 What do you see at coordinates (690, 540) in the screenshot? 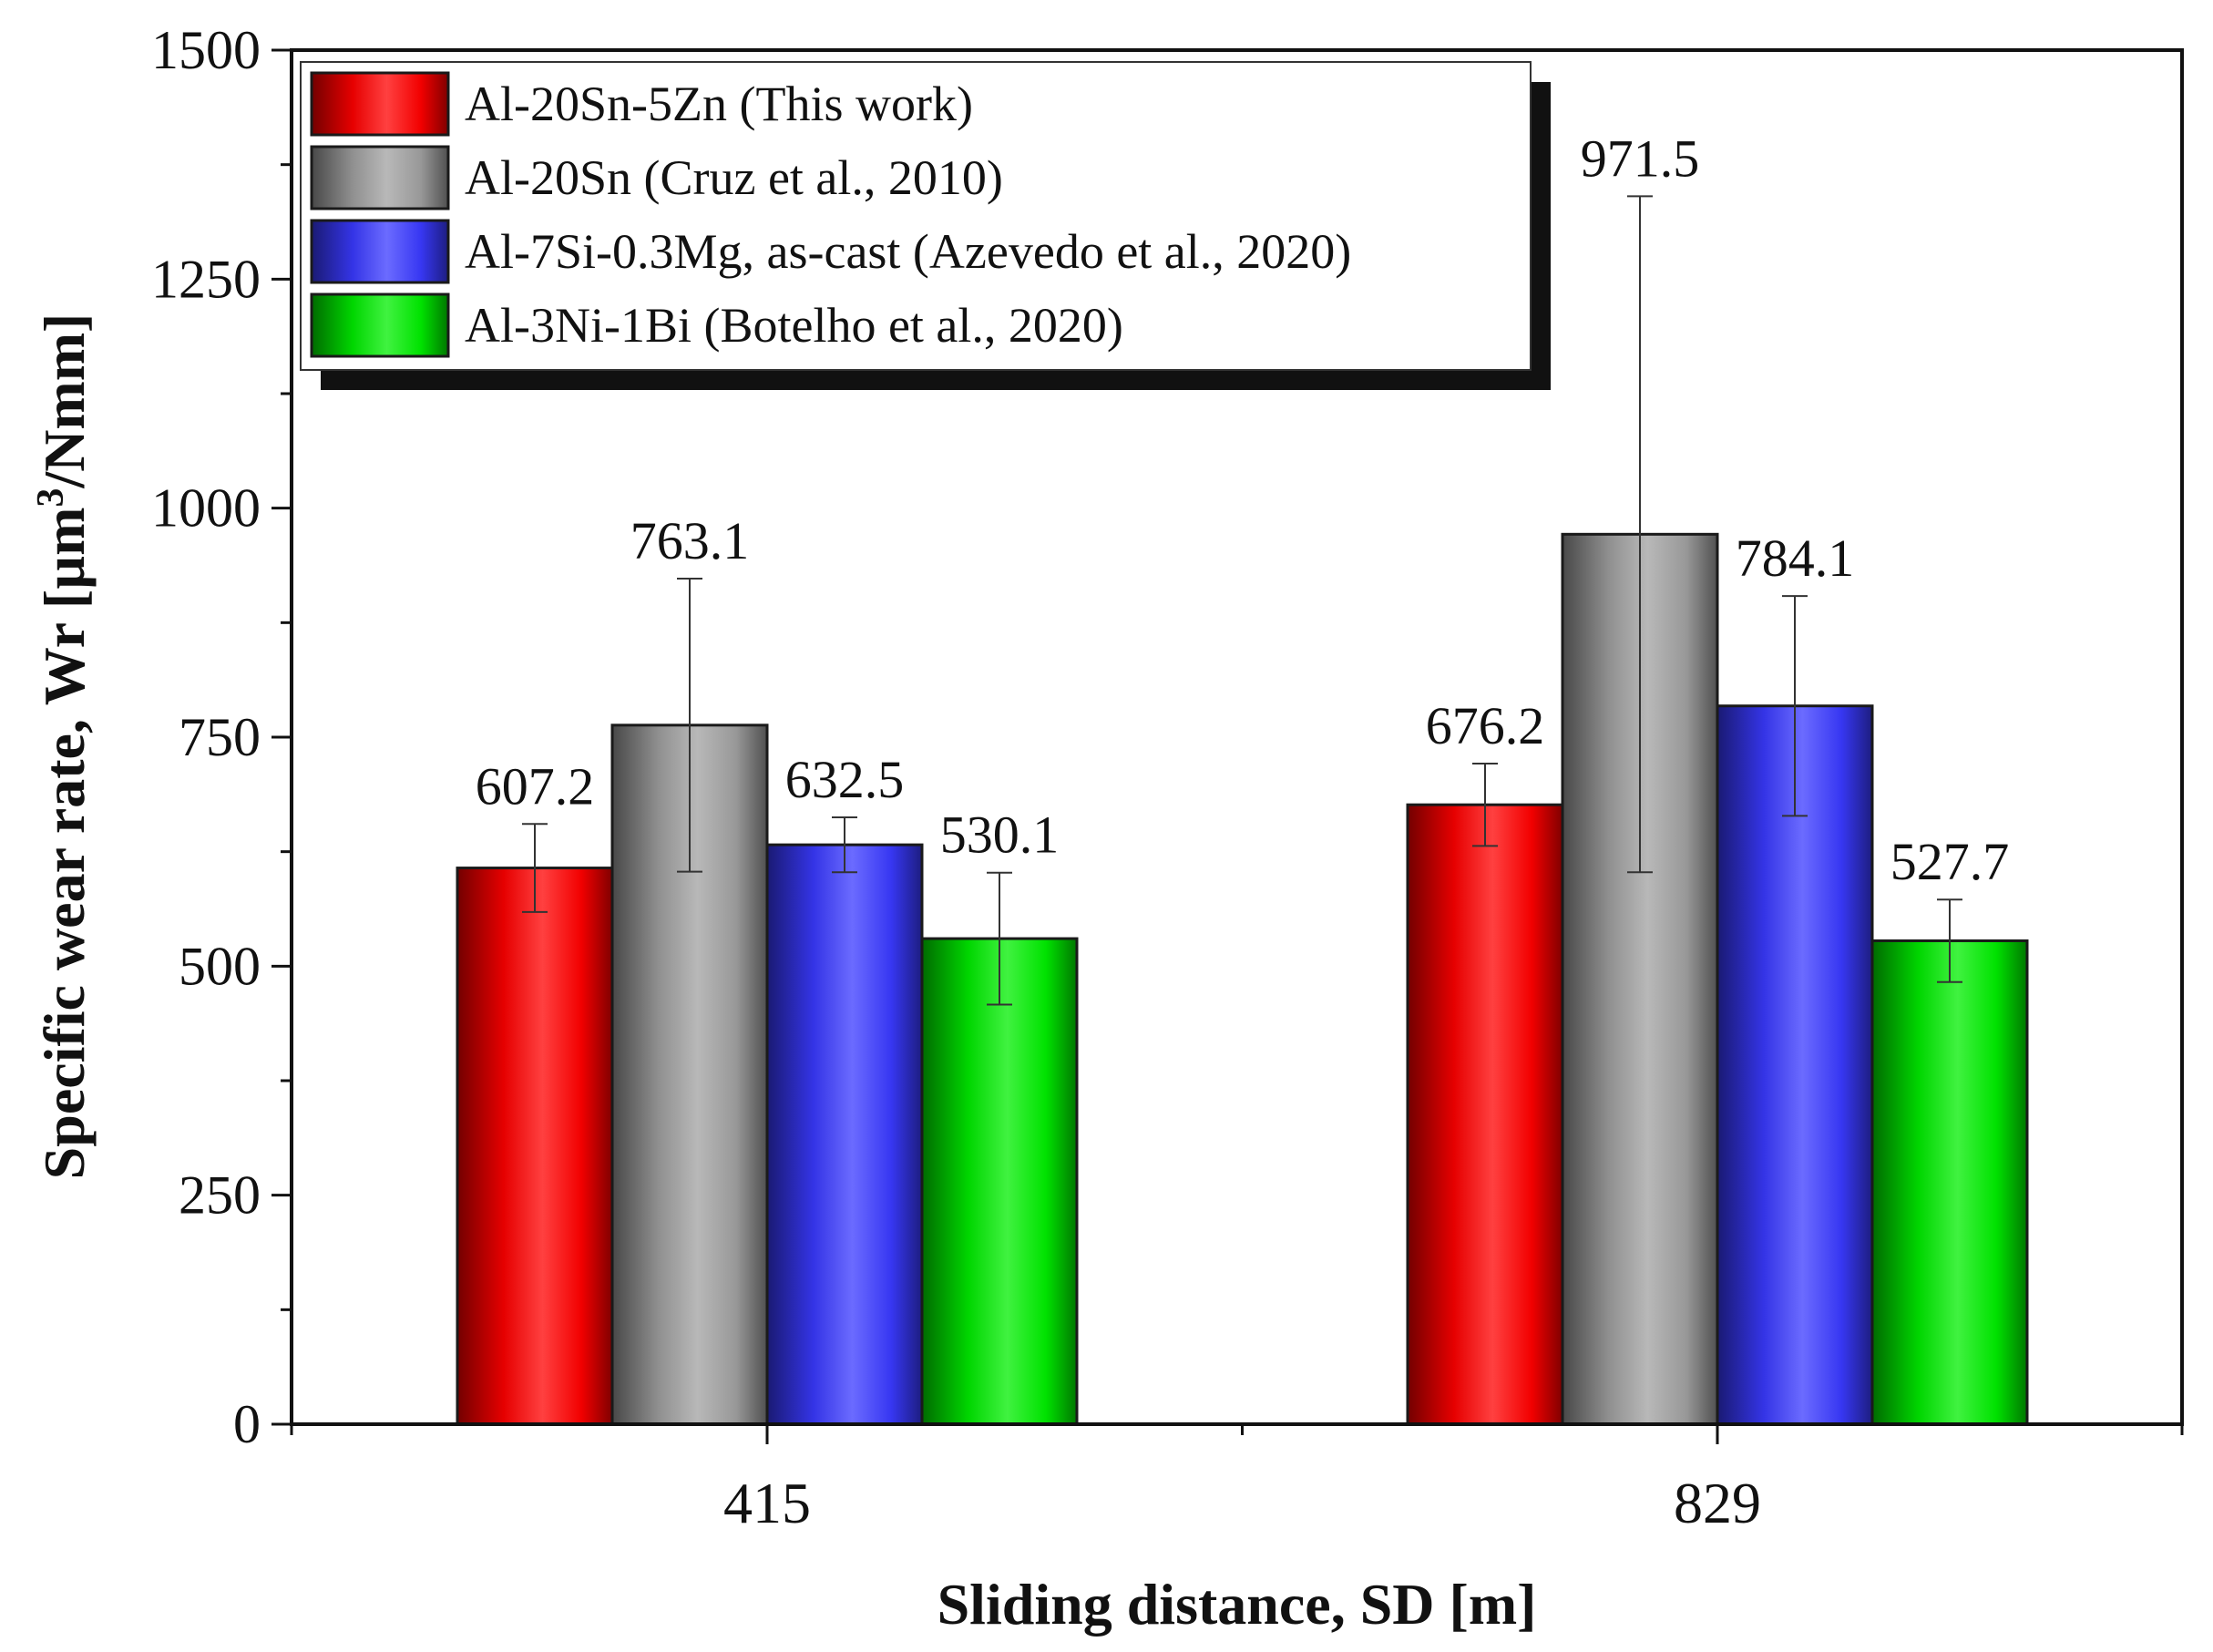
I see `data-label: 763.1` at bounding box center [690, 540].